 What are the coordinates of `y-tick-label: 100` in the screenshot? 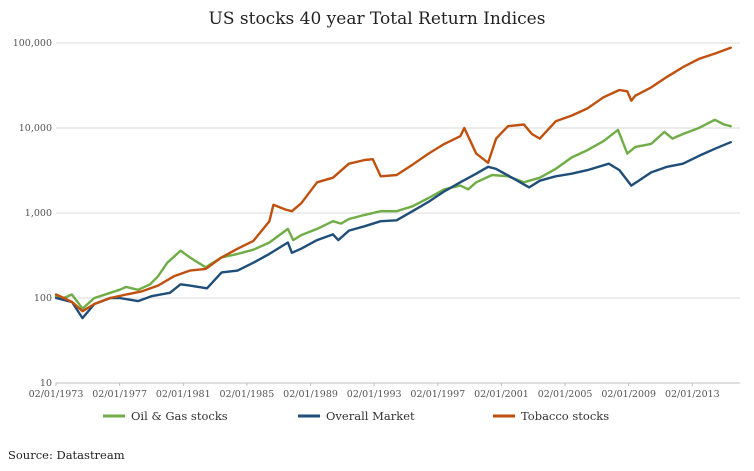 It's located at (43, 298).